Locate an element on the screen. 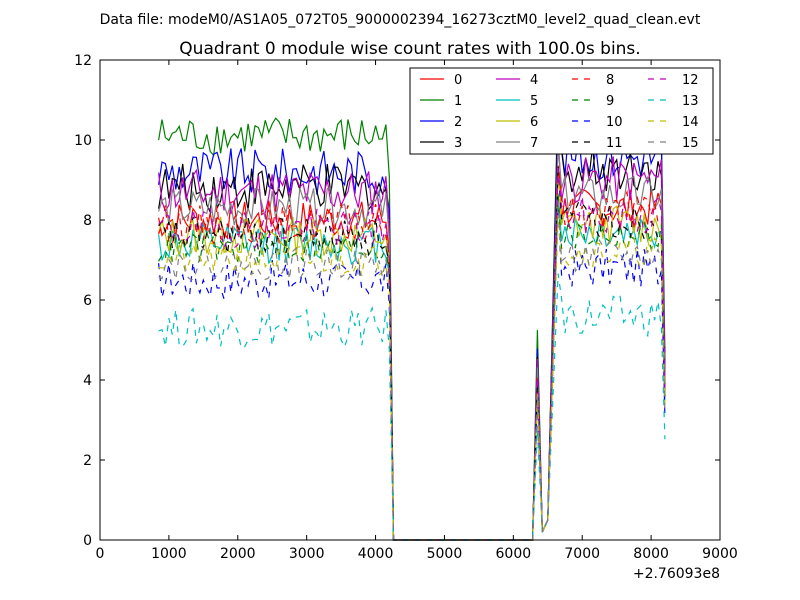 The height and width of the screenshot is (600, 800). x-tick-label: 0 is located at coordinates (100, 554).